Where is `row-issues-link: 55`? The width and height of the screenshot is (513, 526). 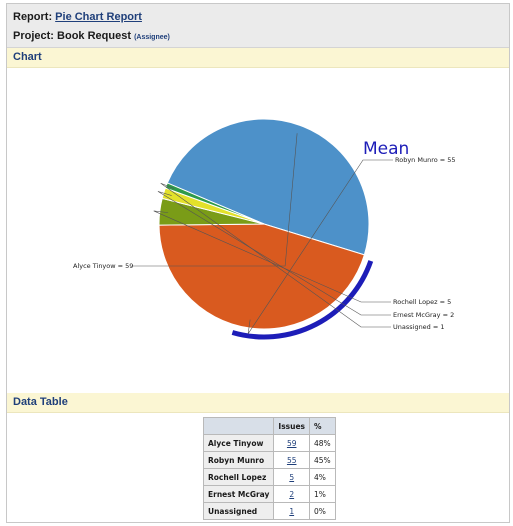
row-issues-link: 55 is located at coordinates (291, 460).